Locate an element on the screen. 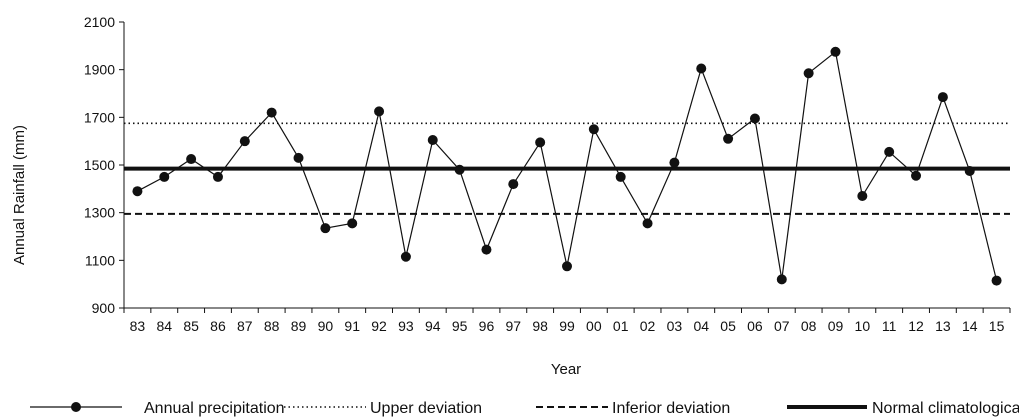 This screenshot has width=1019, height=419. x-tick-label: 13 is located at coordinates (943, 326).